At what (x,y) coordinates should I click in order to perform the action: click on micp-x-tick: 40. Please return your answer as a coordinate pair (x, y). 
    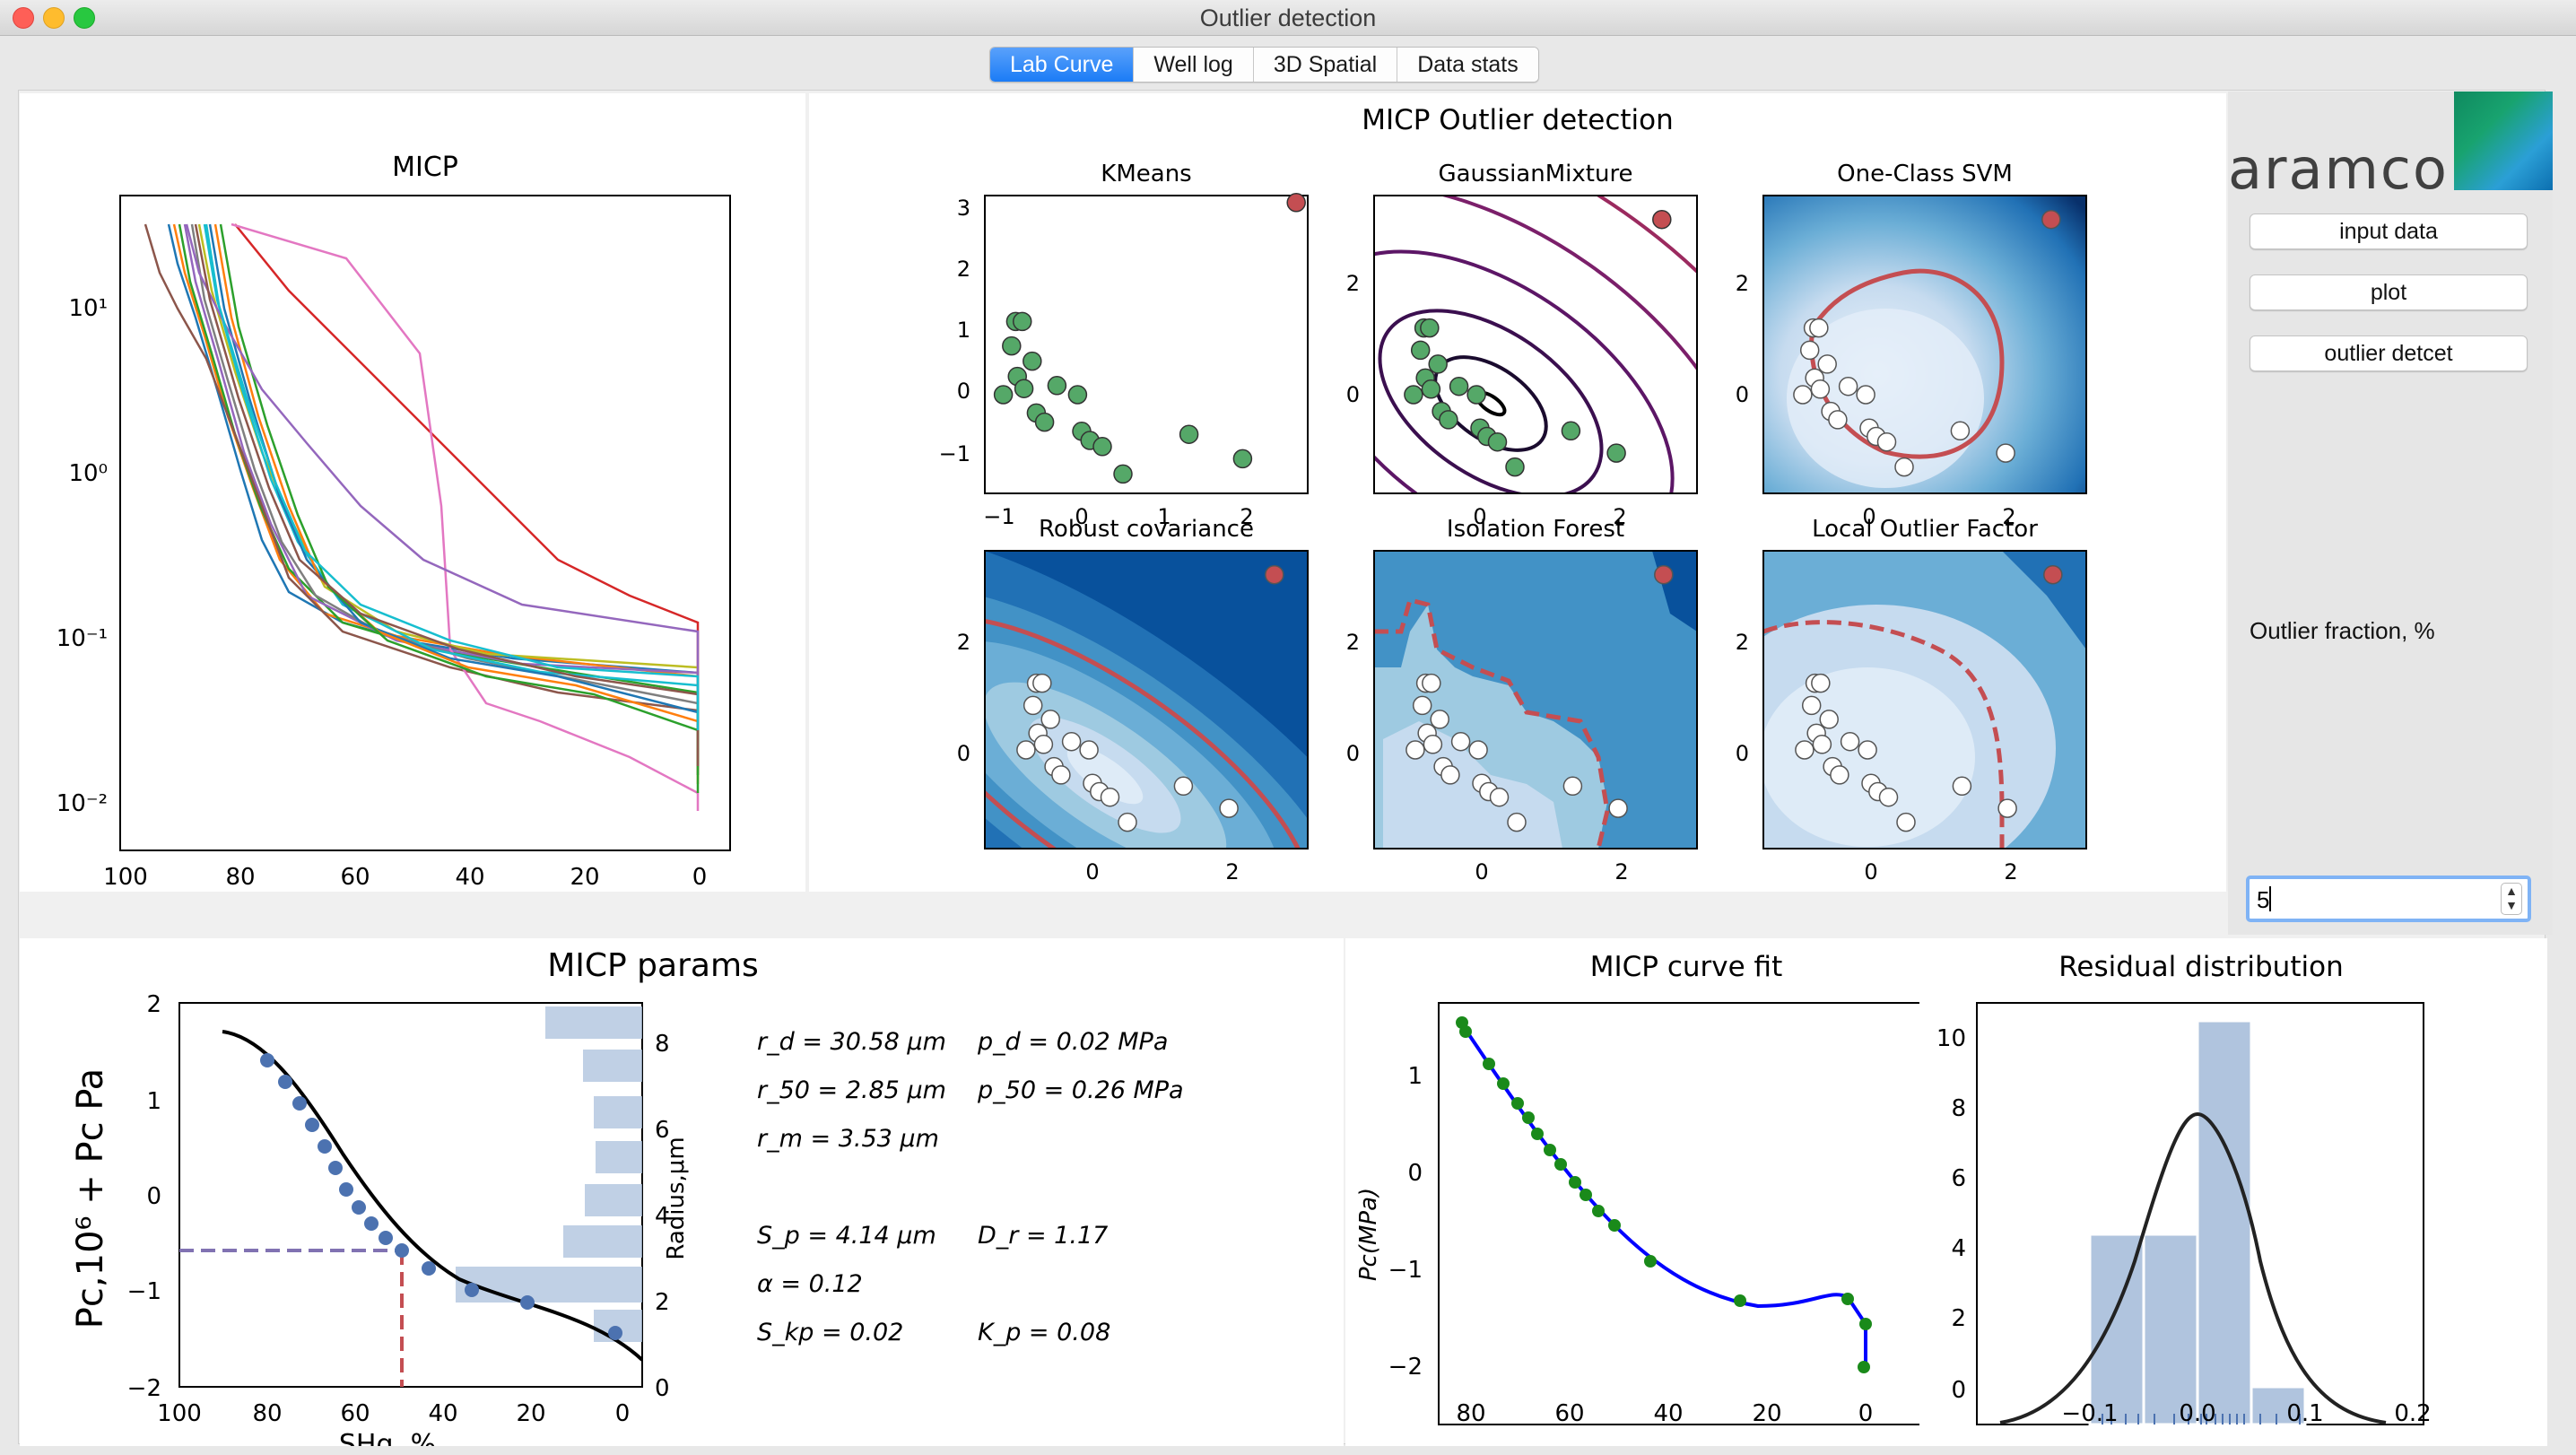
    Looking at the image, I should click on (469, 877).